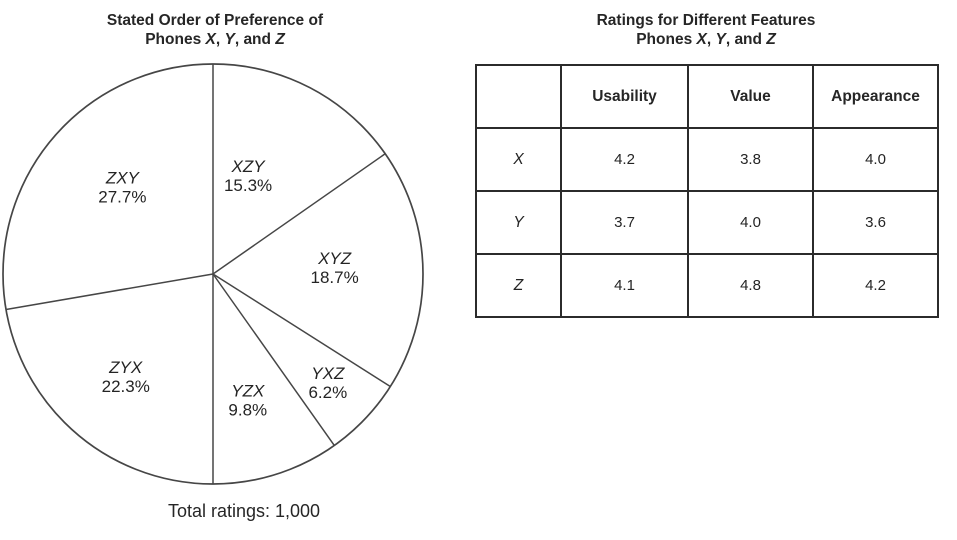 The width and height of the screenshot is (957, 540). I want to click on pie-slice-label: YXZ 6.2%, so click(327, 383).